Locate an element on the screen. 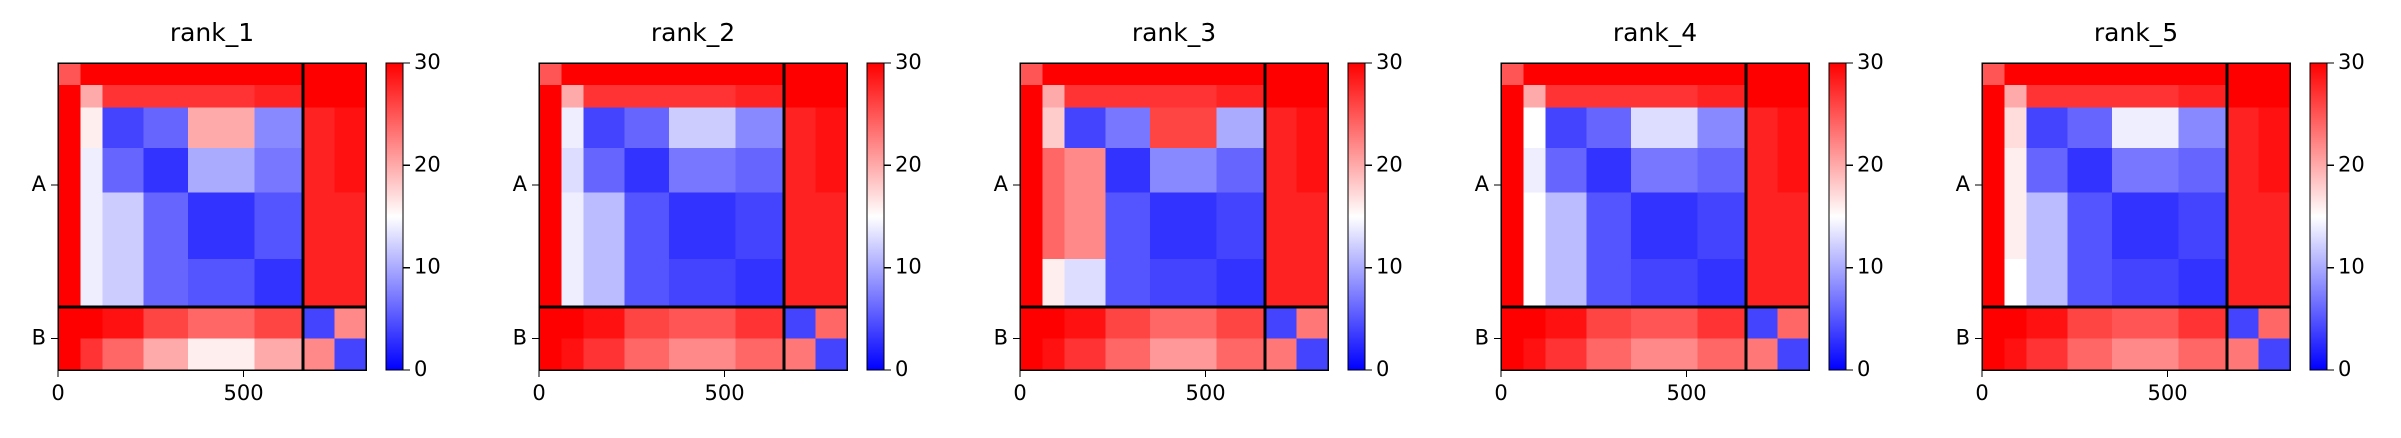  y-tick-label: B is located at coordinates (520, 338).